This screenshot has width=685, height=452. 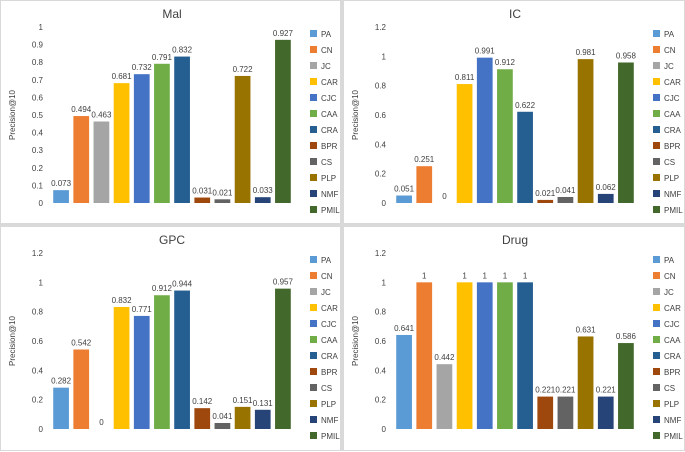 What do you see at coordinates (404, 189) in the screenshot?
I see `data-label-pa: 0.051` at bounding box center [404, 189].